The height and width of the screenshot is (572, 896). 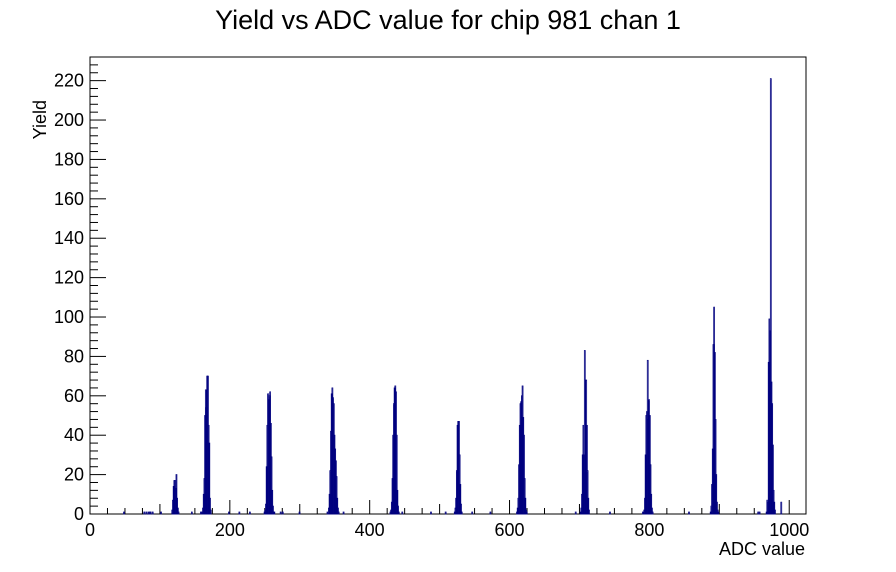 What do you see at coordinates (69, 238) in the screenshot?
I see `y-tick-label: 140` at bounding box center [69, 238].